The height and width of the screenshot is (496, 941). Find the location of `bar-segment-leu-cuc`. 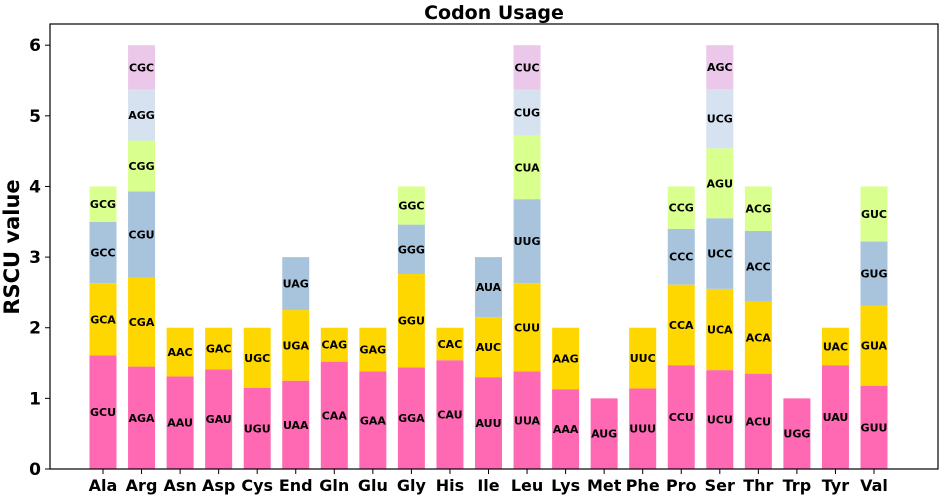

bar-segment-leu-cuc is located at coordinates (527, 67).